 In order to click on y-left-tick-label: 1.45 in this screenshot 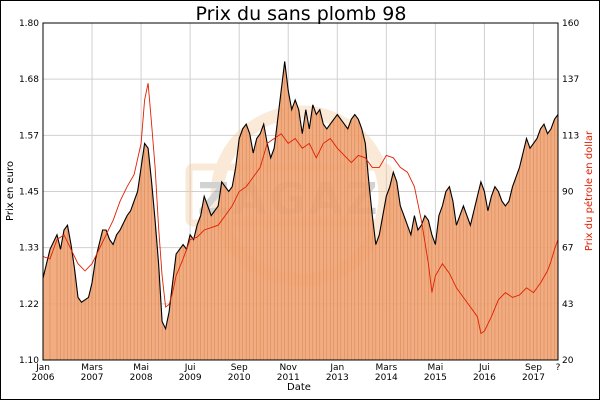, I will do `click(29, 193)`.